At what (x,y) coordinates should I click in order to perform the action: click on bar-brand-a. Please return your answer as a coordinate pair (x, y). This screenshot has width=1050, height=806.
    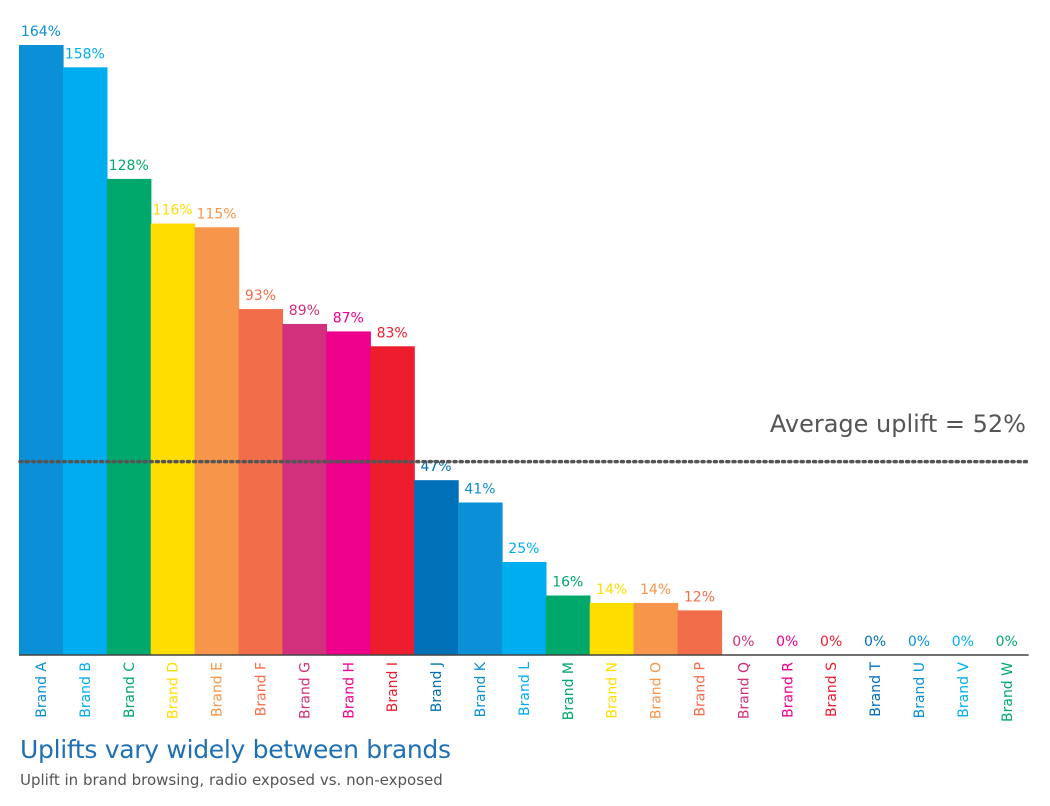
    Looking at the image, I should click on (41, 350).